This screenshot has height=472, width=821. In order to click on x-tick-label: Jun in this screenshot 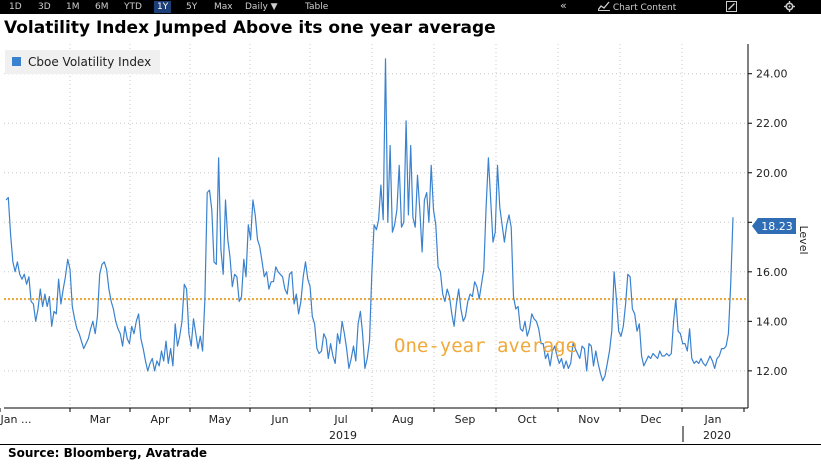, I will do `click(279, 419)`.